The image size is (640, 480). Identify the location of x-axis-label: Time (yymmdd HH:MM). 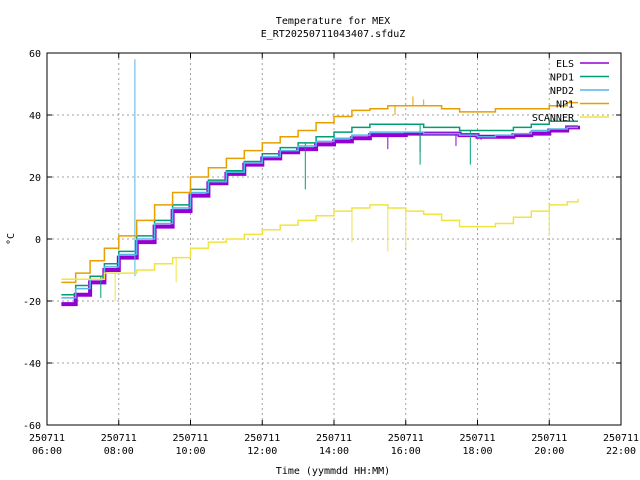
(333, 471).